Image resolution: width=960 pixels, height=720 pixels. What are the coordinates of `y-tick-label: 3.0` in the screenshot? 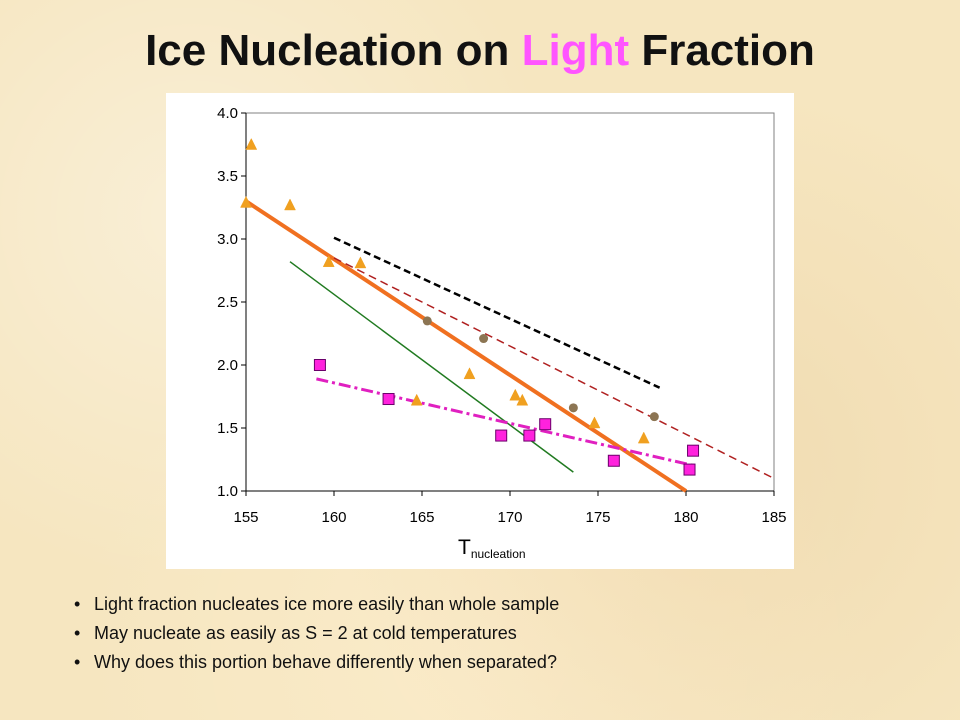 It's located at (227, 239).